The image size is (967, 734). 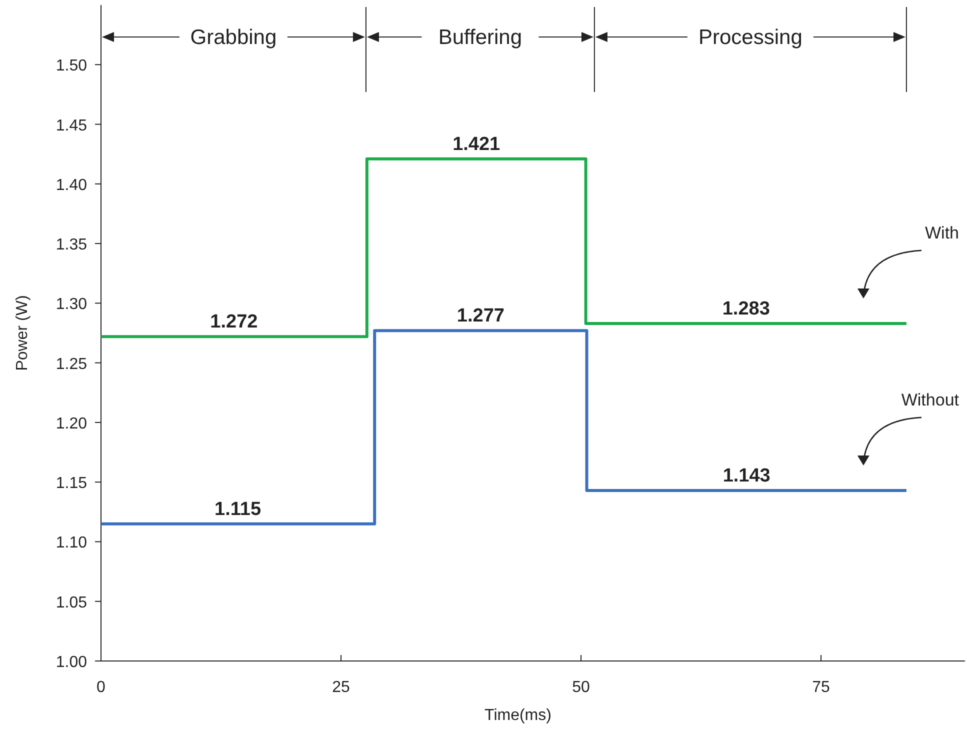 What do you see at coordinates (72, 125) in the screenshot?
I see `y-tick-label: 1.45` at bounding box center [72, 125].